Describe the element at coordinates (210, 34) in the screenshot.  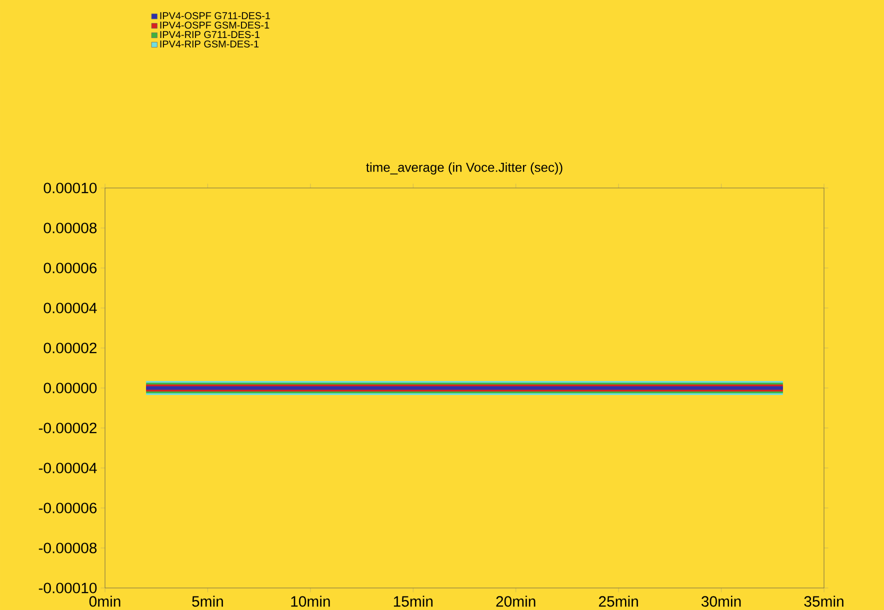
I see `legend-label: IPV4-RIP G711-DES-1` at that location.